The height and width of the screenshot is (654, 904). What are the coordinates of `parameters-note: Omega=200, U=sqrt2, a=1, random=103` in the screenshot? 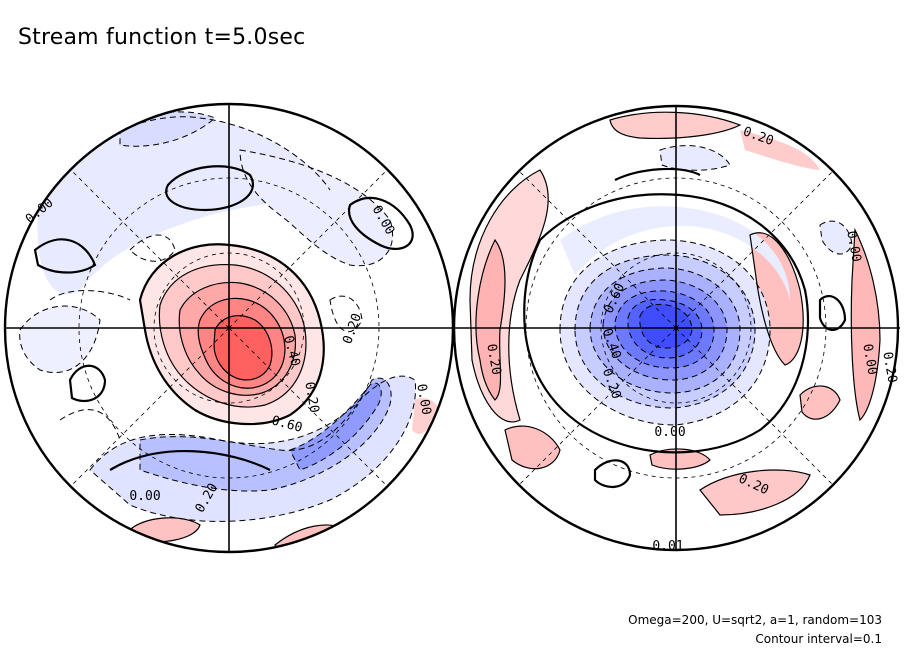 It's located at (755, 620).